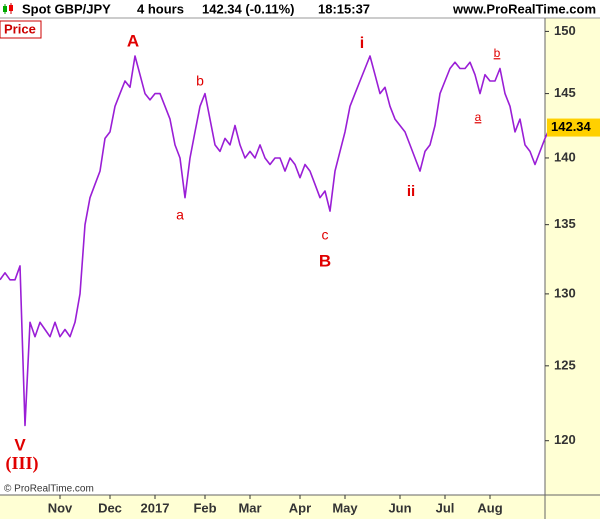  Describe the element at coordinates (249, 507) in the screenshot. I see `x-tick-label: Mar` at that location.